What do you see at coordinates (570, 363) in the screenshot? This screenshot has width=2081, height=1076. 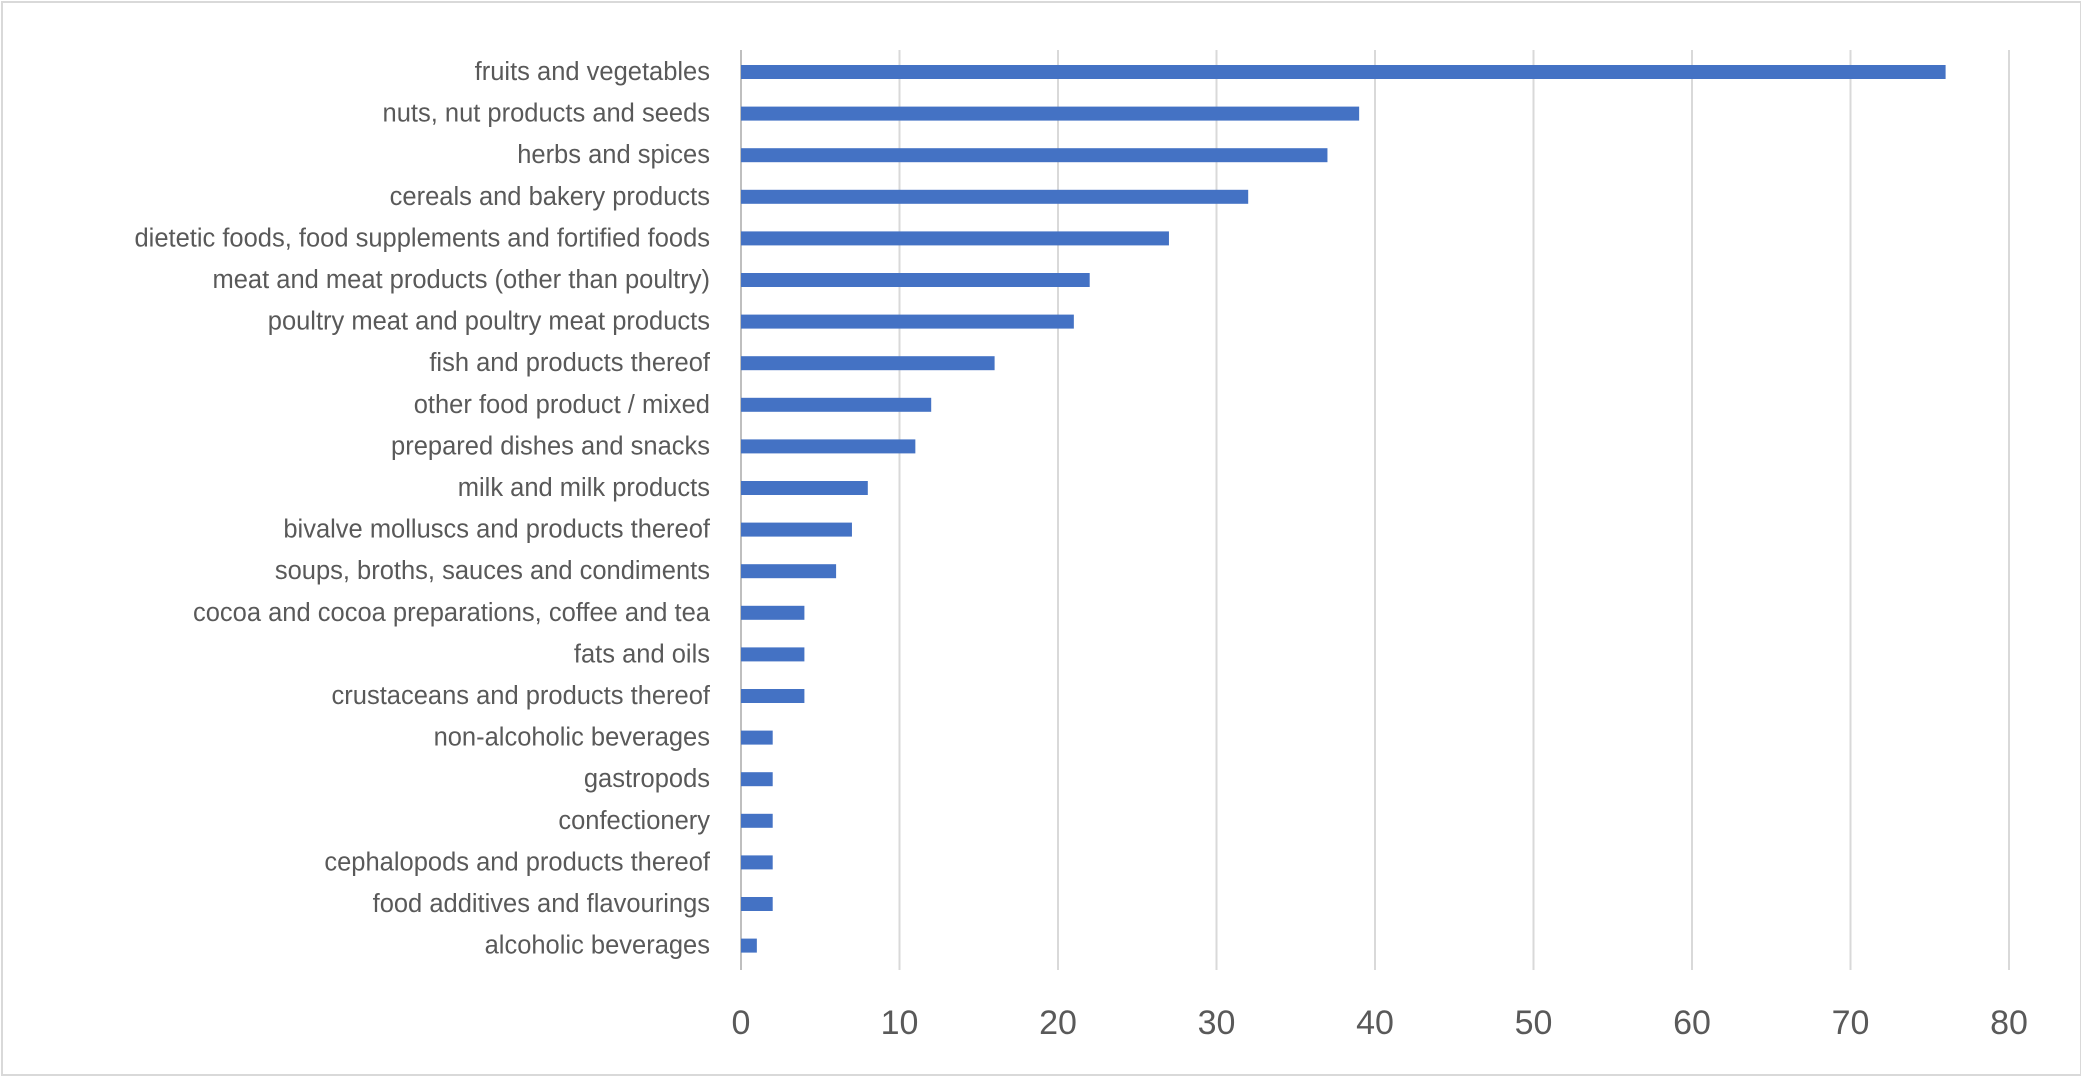 I see `category-label: fish and products thereof` at bounding box center [570, 363].